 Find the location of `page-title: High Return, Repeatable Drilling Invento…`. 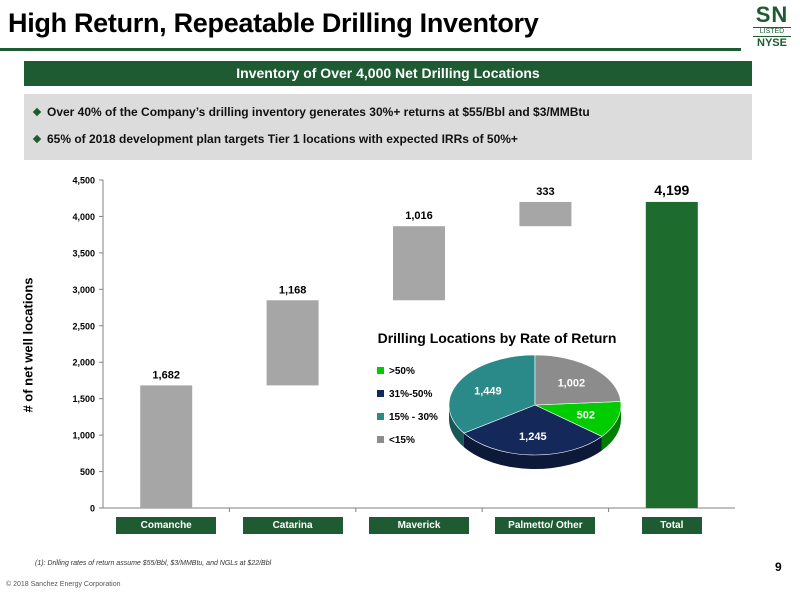

page-title: High Return, Repeatable Drilling Invento… is located at coordinates (273, 23).